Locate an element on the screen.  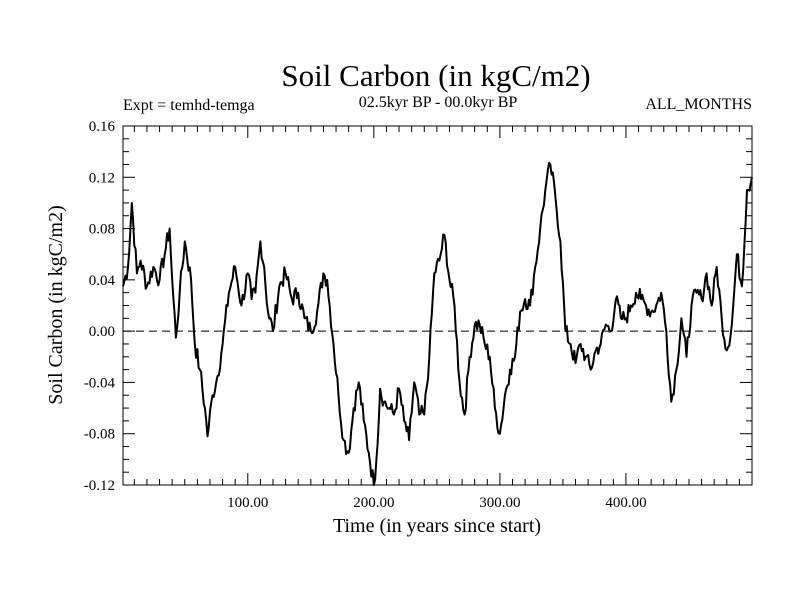
y-tick-label: 0.08 is located at coordinates (102, 230).